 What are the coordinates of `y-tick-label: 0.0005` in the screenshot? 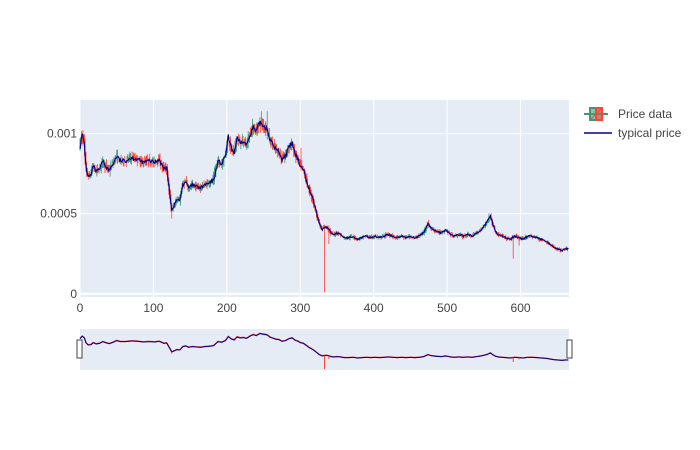 It's located at (58, 214).